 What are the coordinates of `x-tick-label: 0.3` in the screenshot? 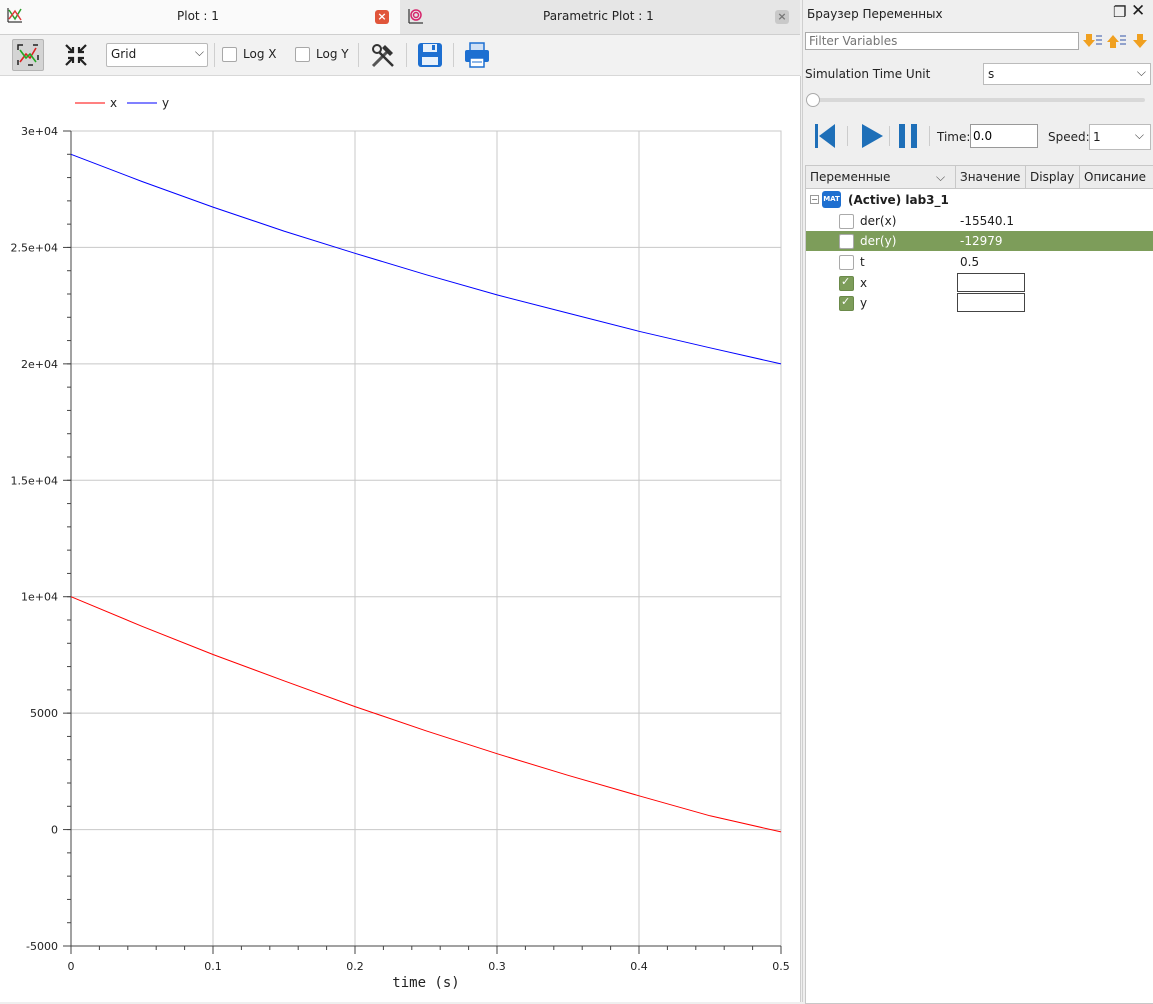 It's located at (497, 966).